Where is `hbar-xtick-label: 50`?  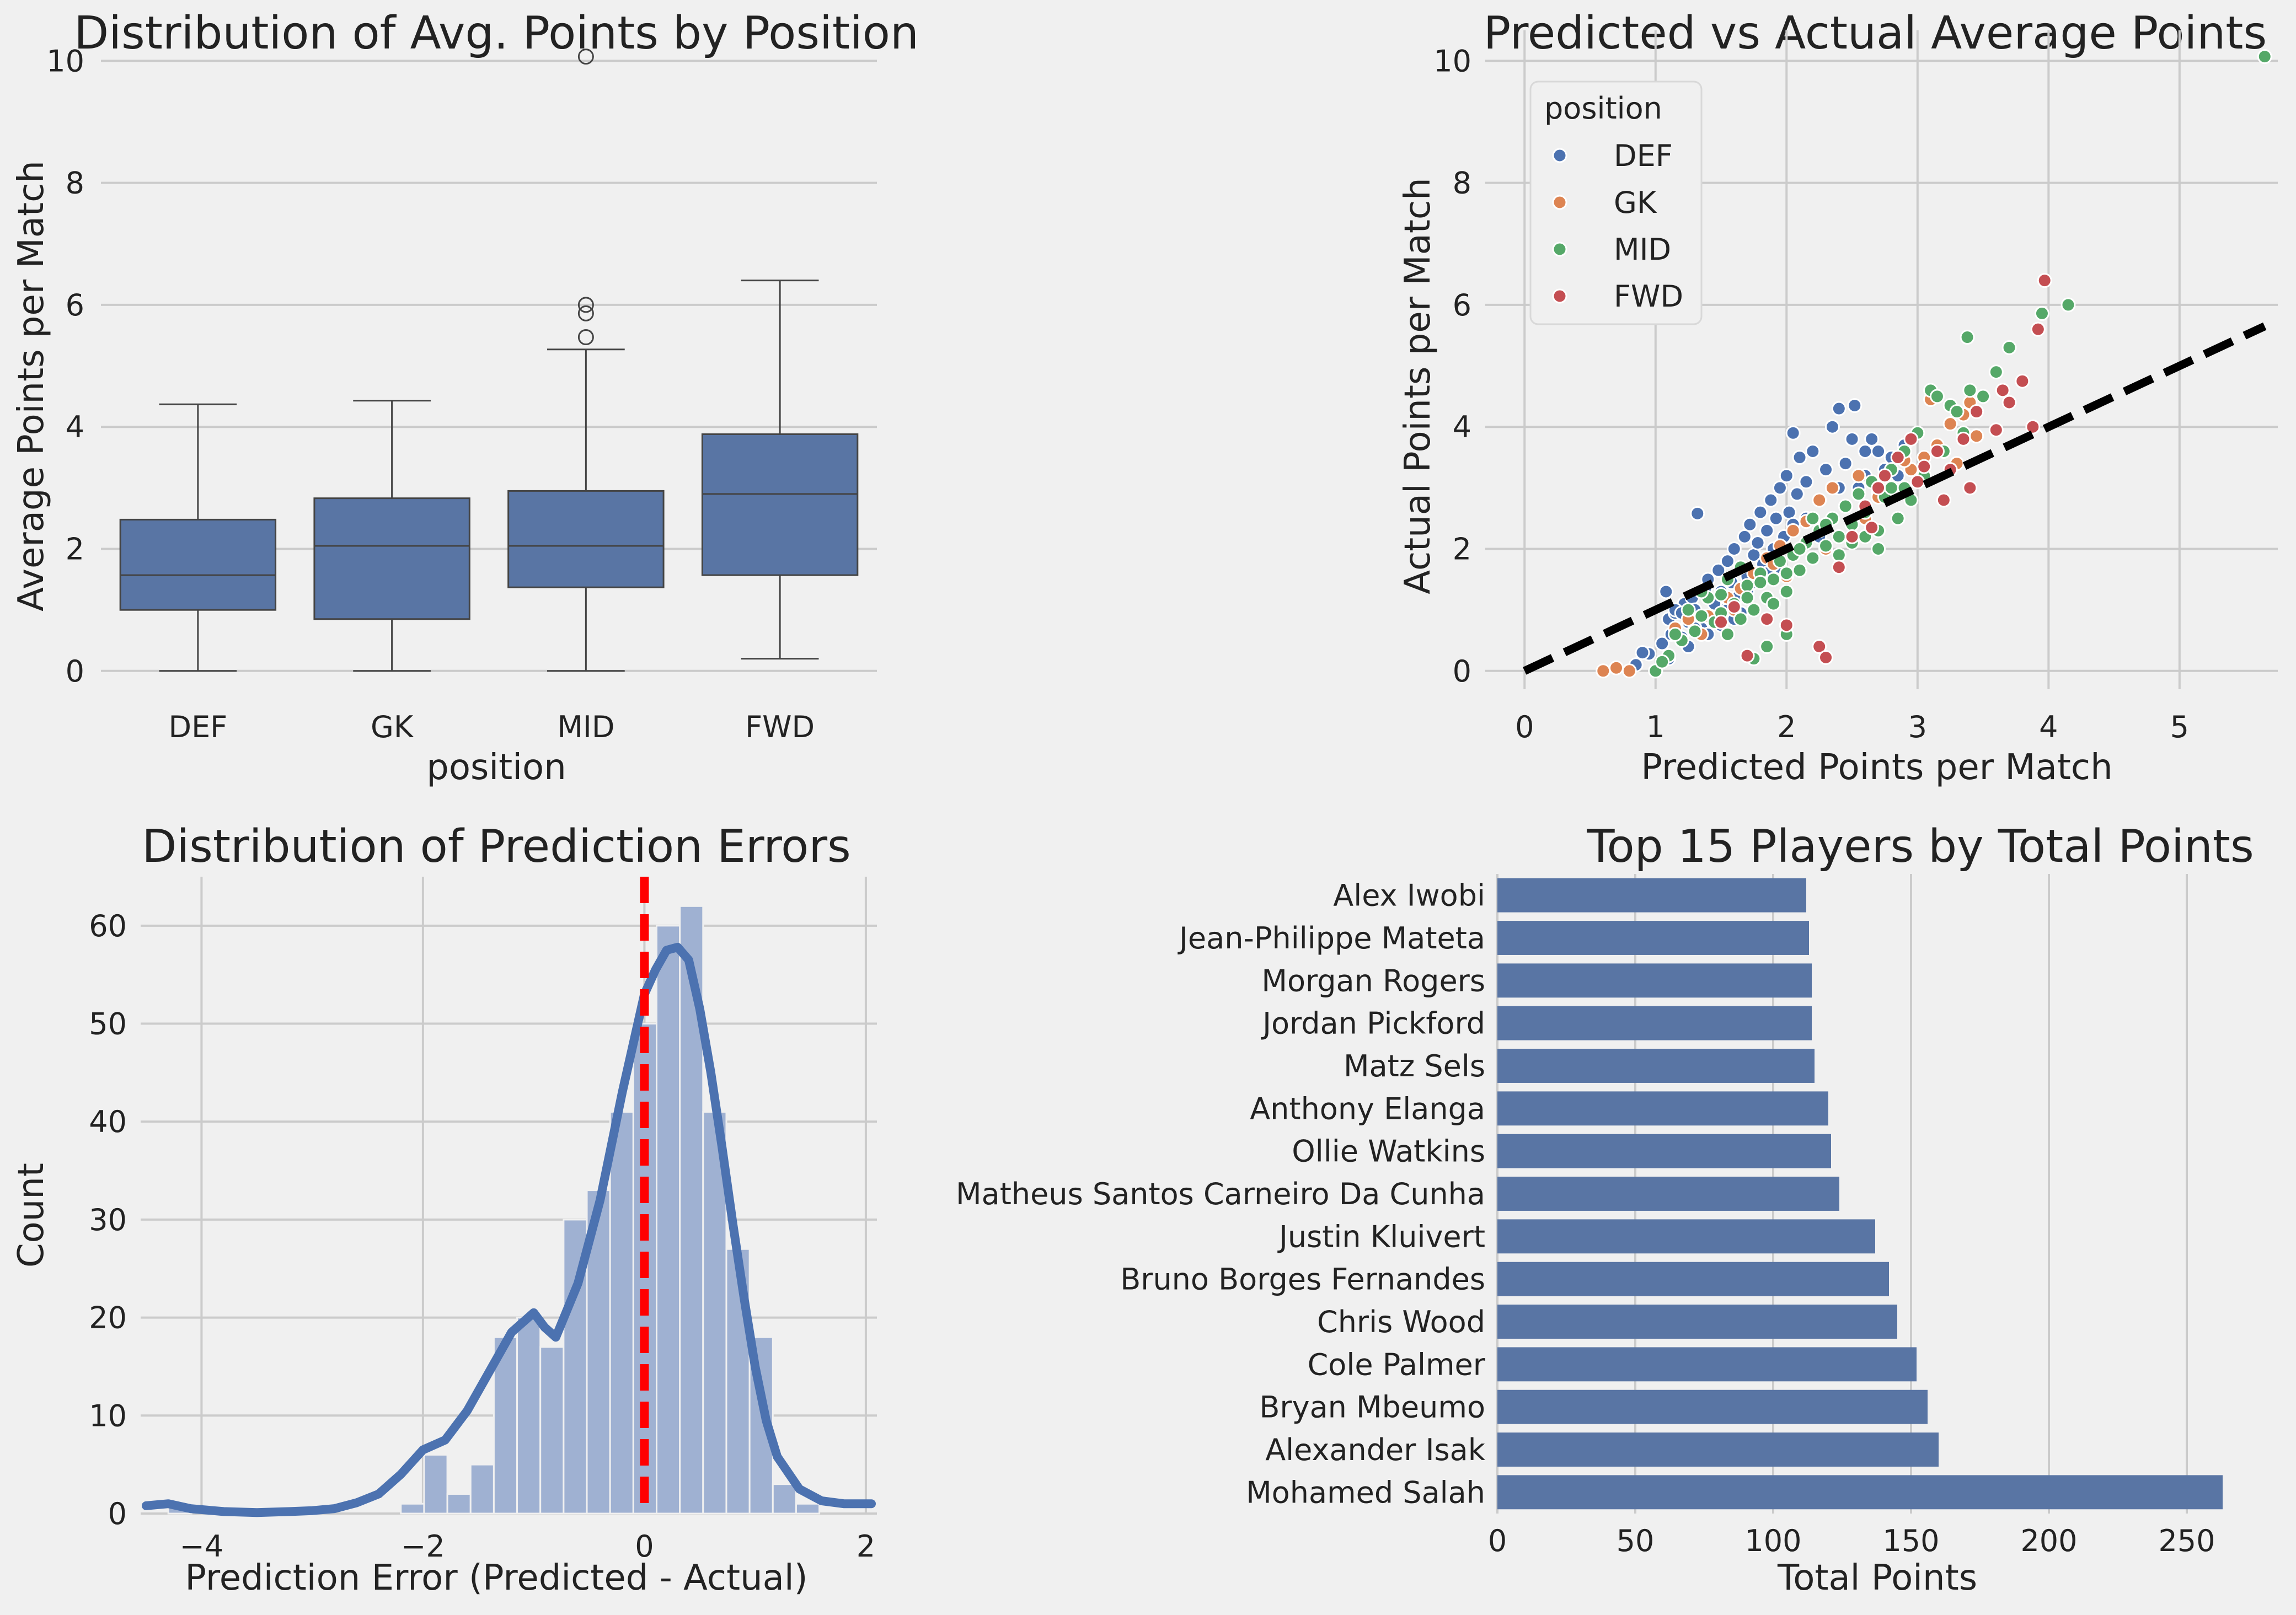 hbar-xtick-label: 50 is located at coordinates (1636, 1540).